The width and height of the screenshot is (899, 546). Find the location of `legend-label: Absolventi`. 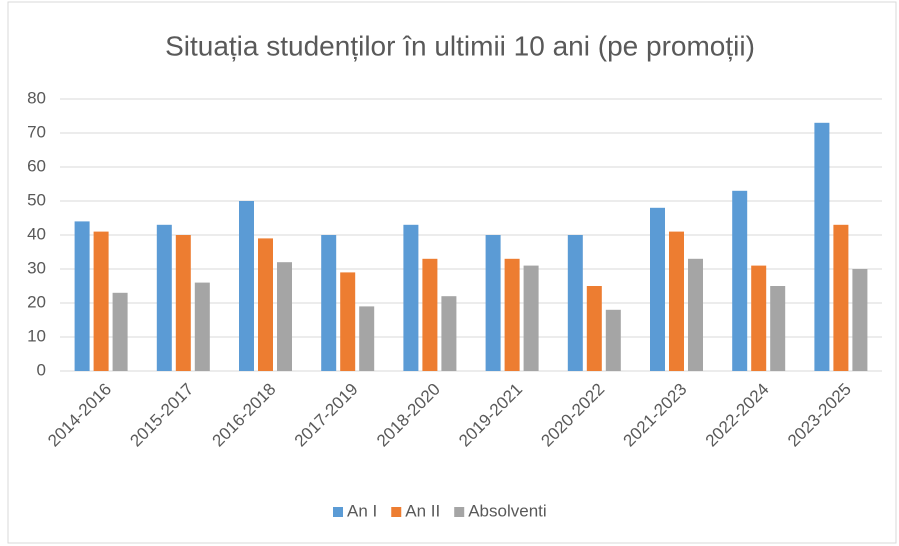

legend-label: Absolventi is located at coordinates (507, 510).